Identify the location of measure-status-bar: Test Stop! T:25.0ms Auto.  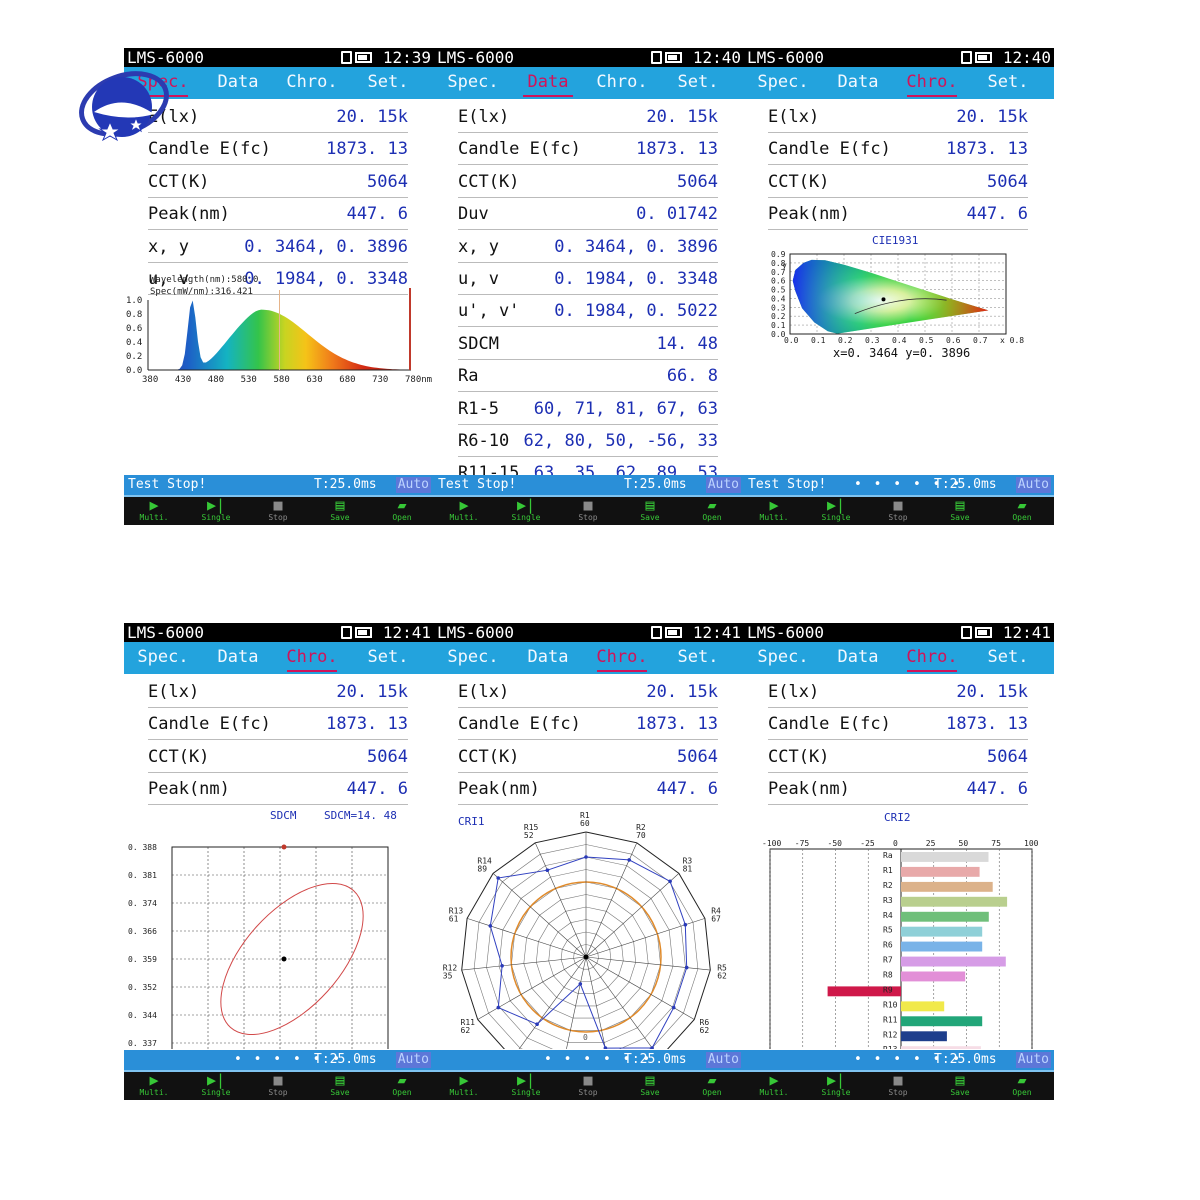
(589, 486).